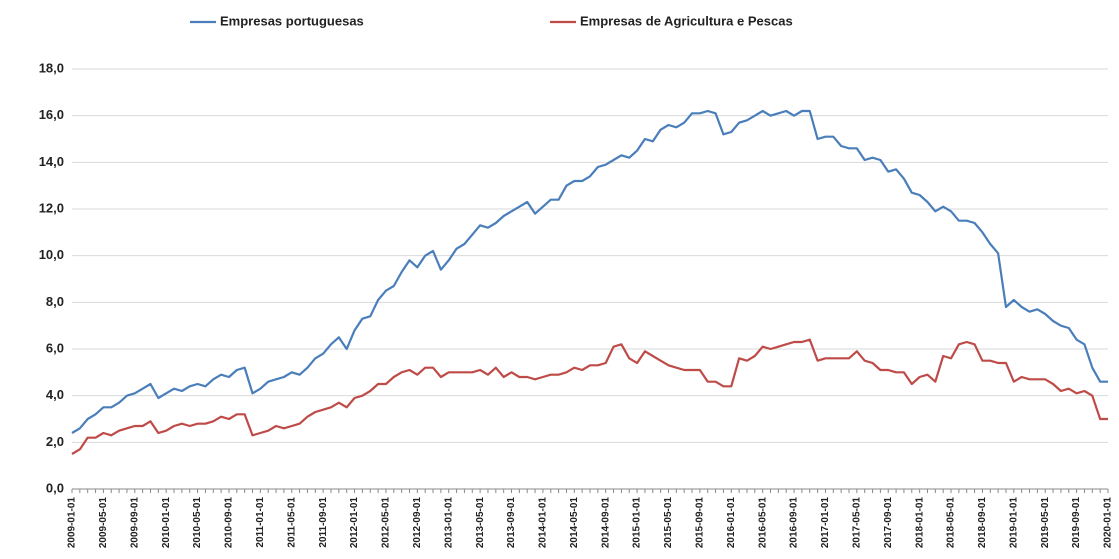  Describe the element at coordinates (55, 301) in the screenshot. I see `y-tick-label: 8,0` at that location.